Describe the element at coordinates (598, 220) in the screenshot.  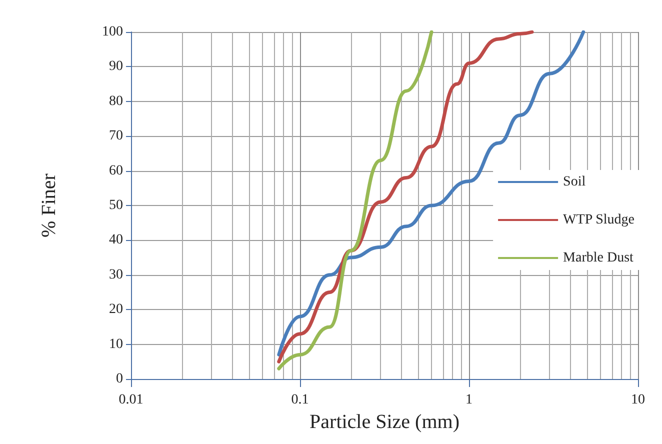
I see `legend-label: WTP Sludge` at that location.